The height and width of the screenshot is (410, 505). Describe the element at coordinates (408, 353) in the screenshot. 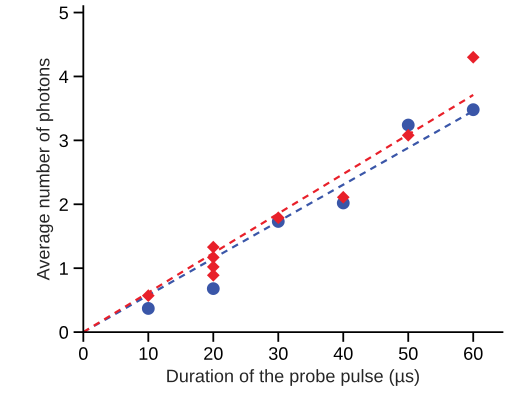

I see `x-tick-label: 50` at that location.